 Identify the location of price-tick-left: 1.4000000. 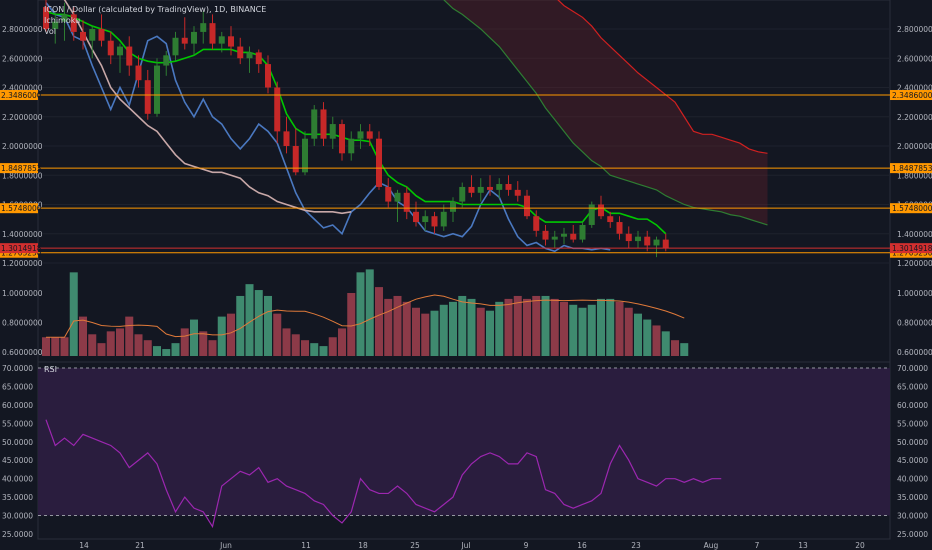
(22, 234).